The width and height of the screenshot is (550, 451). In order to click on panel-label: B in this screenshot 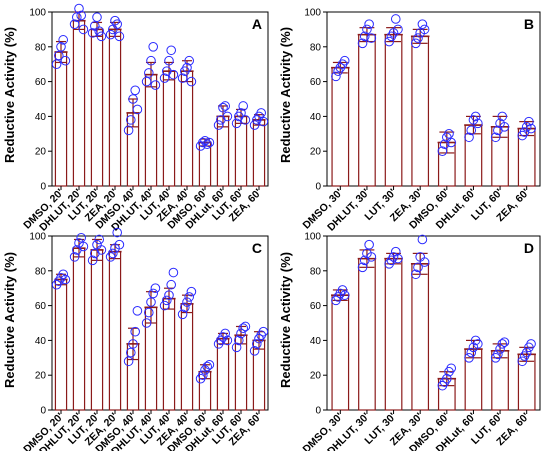, I will do `click(529, 24)`.